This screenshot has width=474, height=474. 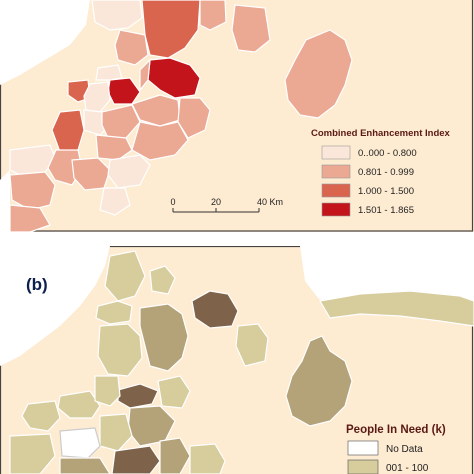 I want to click on legend-a-title: Combined Enhancement Index, so click(x=381, y=133).